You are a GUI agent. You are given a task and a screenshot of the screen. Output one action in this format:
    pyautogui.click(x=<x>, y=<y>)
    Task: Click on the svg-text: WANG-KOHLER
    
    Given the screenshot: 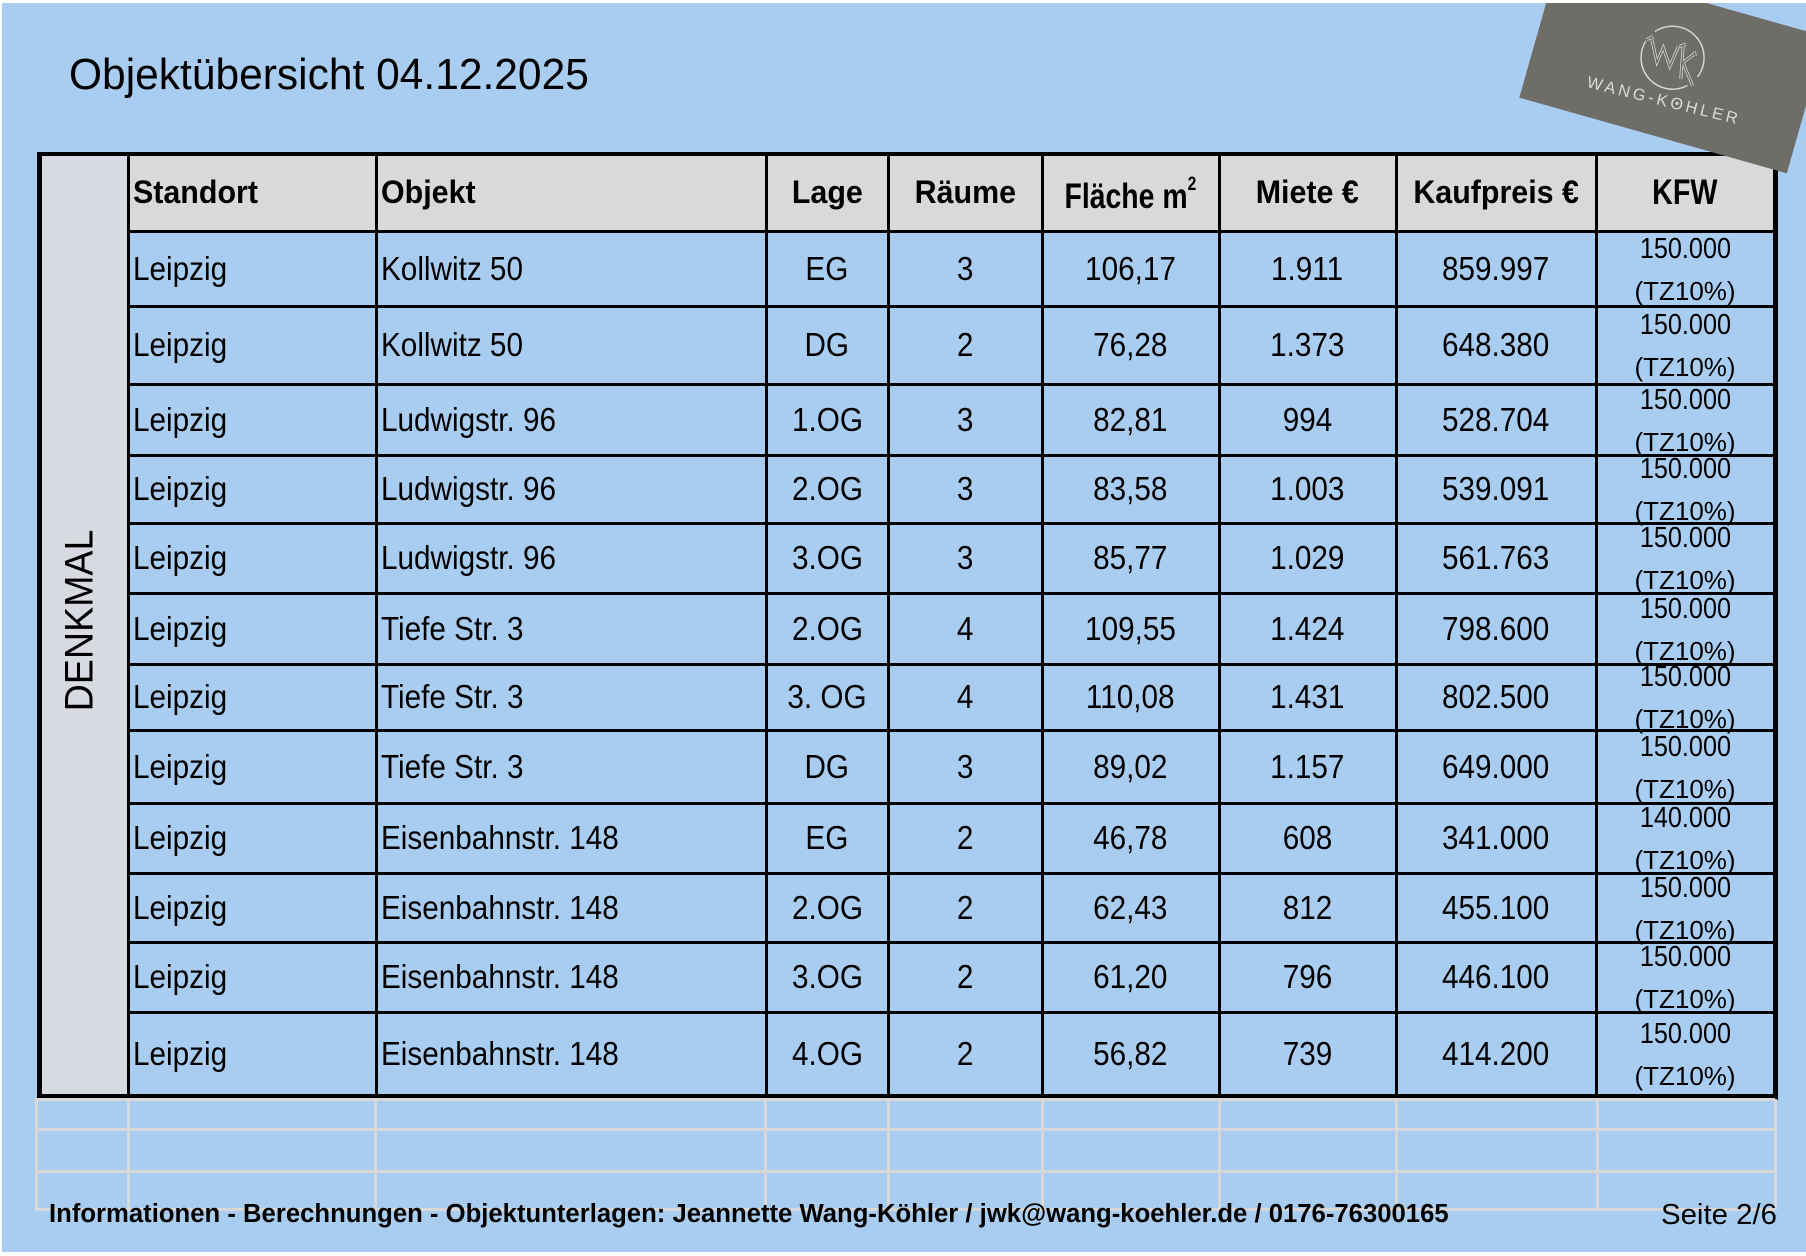 What is the action you would take?
    pyautogui.click(x=1663, y=100)
    